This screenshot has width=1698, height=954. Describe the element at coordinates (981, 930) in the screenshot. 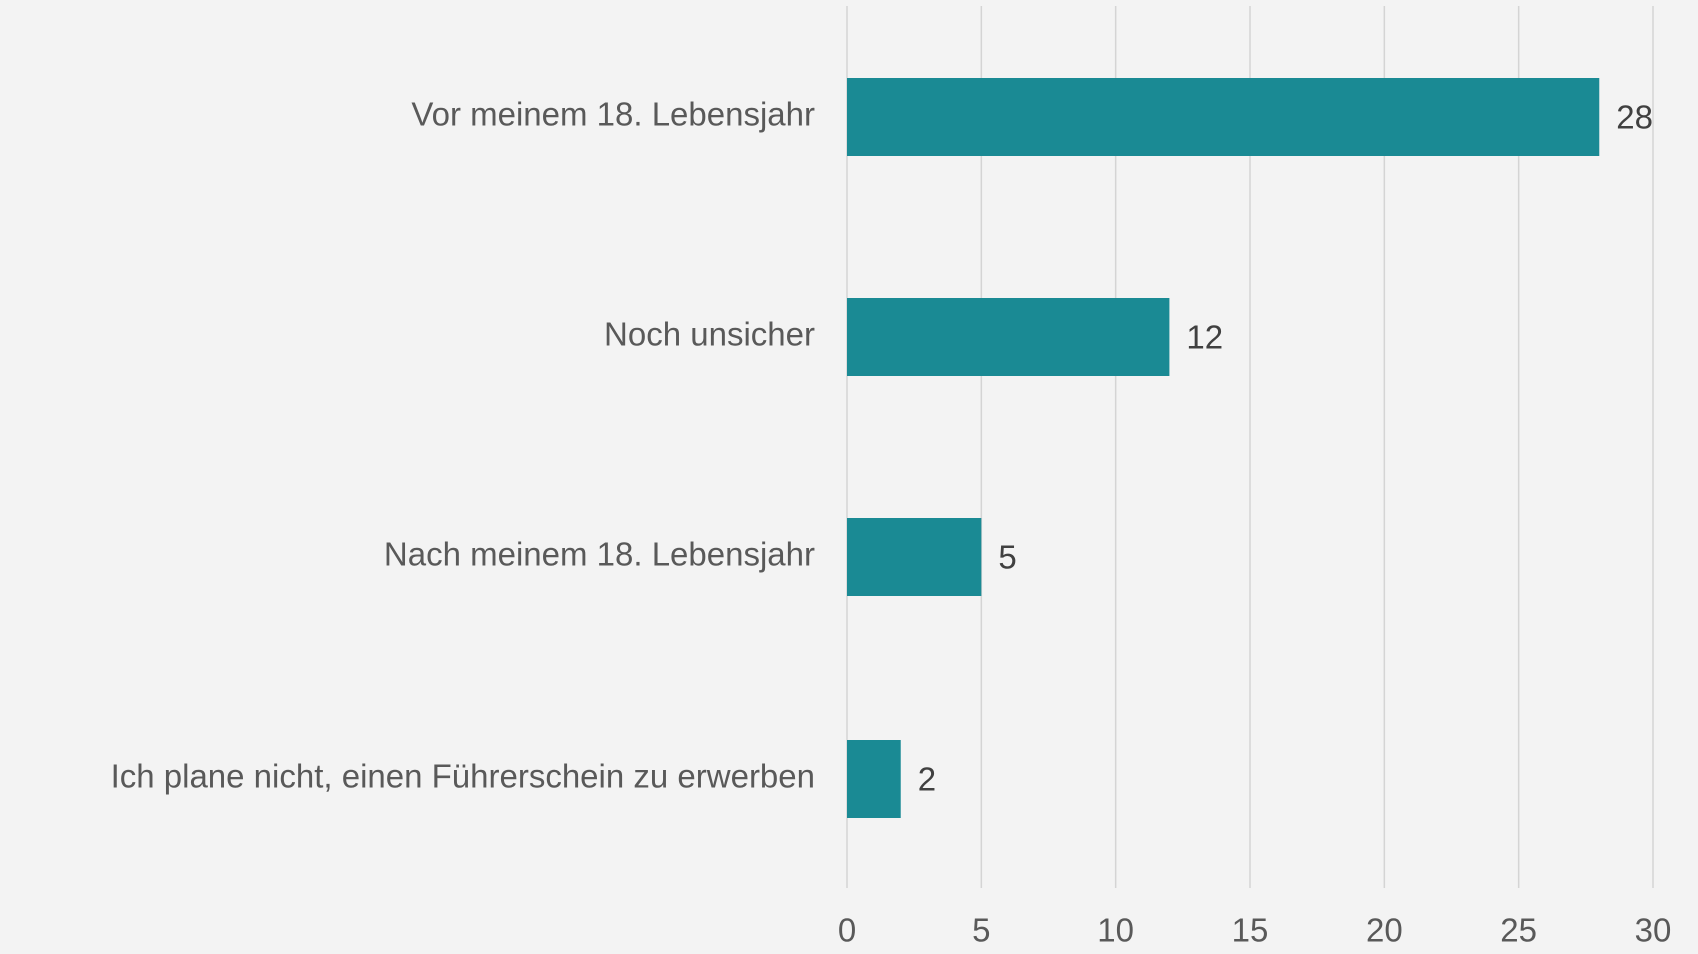

I see `x-tick-label: 5` at that location.